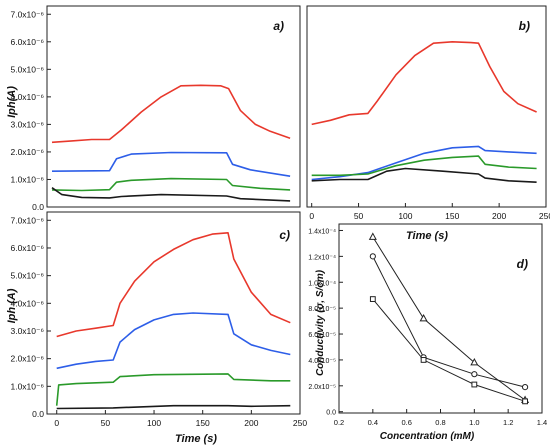  I want to click on panel-a-ylabel: Iph(A), so click(12, 102).